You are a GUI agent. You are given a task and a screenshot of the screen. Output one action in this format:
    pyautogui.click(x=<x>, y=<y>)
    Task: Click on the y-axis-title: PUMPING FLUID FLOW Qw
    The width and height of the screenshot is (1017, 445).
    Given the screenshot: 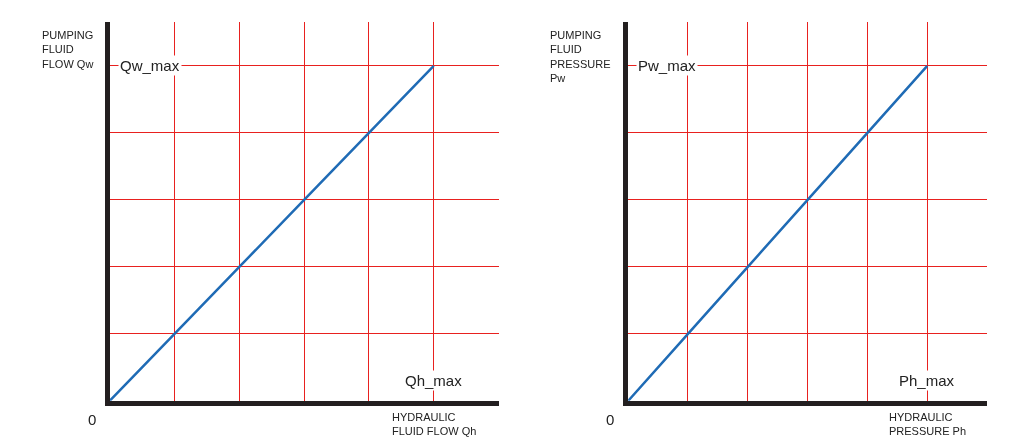 What is the action you would take?
    pyautogui.click(x=68, y=49)
    